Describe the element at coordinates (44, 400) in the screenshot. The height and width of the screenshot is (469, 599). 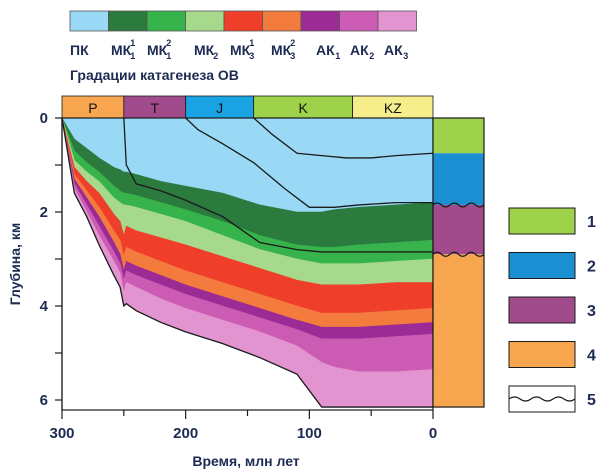
I see `y-tick-label: 6` at that location.